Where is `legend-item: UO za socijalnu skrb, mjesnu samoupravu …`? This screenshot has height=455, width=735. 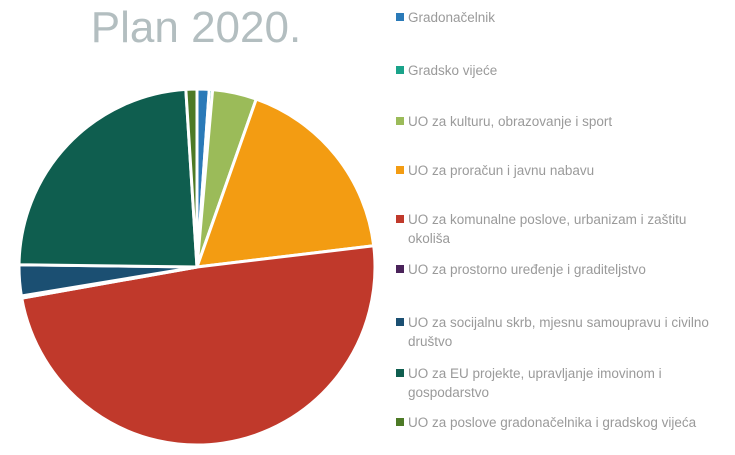 legend-item: UO za socijalnu skrb, mjesnu samoupravu … is located at coordinates (556, 332).